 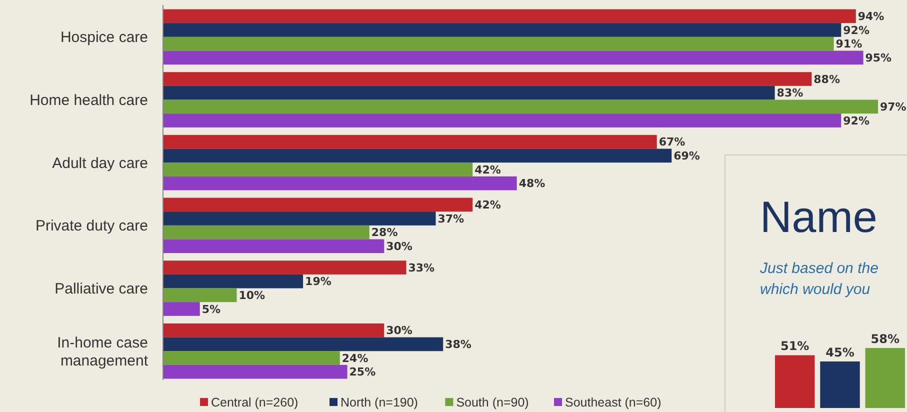 What do you see at coordinates (211, 309) in the screenshot?
I see `data-label: 5%` at bounding box center [211, 309].